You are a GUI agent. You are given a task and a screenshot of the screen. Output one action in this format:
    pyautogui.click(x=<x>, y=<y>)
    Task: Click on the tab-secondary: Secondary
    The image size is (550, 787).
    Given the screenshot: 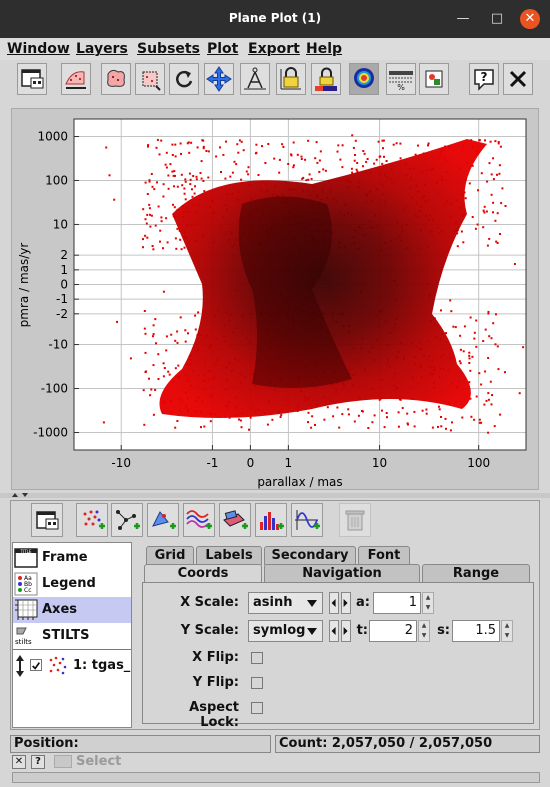 What is the action you would take?
    pyautogui.click(x=310, y=555)
    